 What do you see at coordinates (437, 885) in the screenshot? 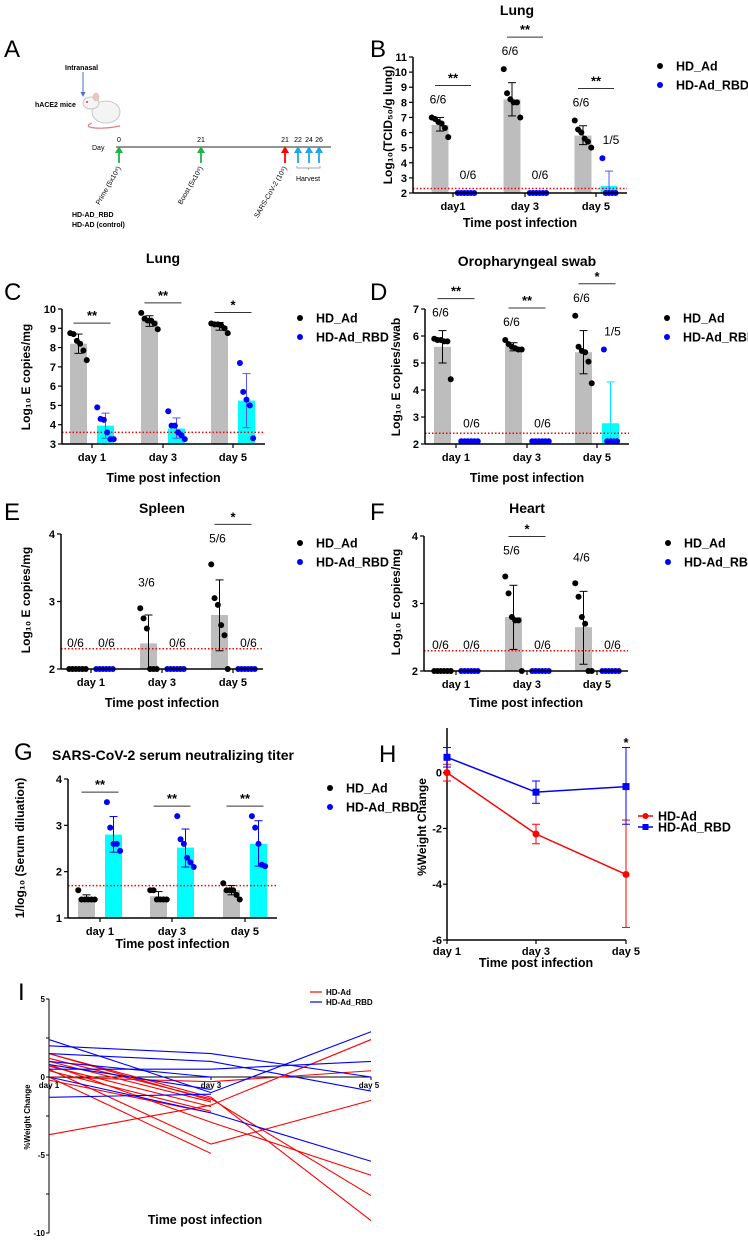
I see `y-tick-label: -4` at bounding box center [437, 885].